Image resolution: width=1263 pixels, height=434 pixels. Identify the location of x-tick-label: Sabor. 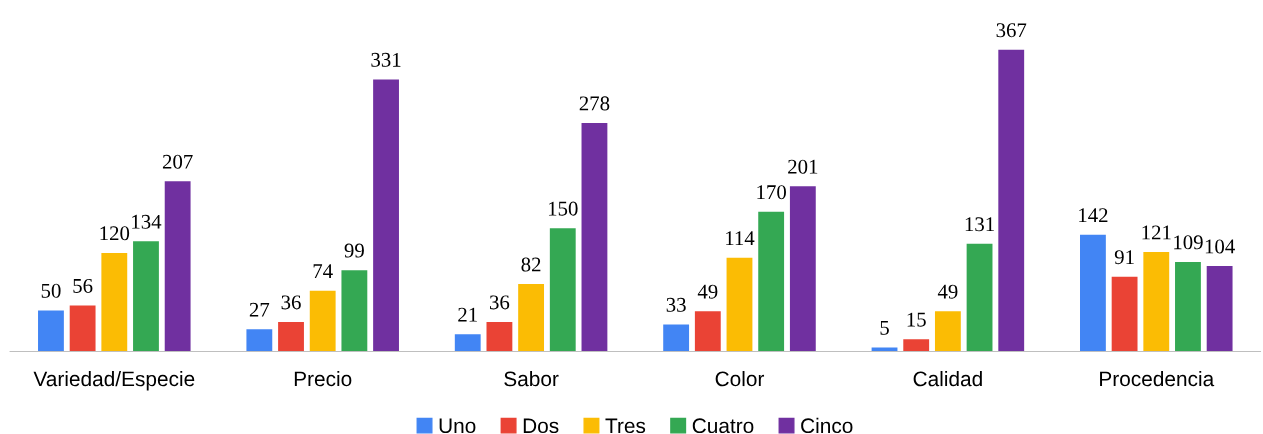
(531, 378).